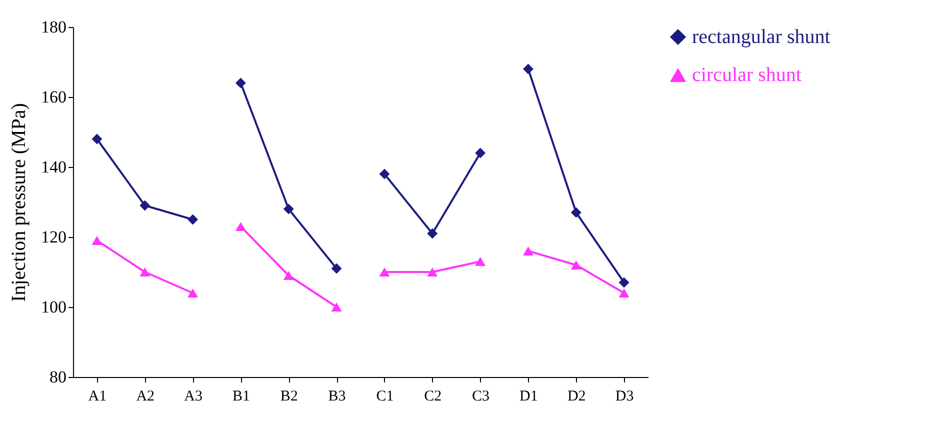 This screenshot has height=431, width=932. Describe the element at coordinates (385, 396) in the screenshot. I see `x-tick-label: C1` at that location.